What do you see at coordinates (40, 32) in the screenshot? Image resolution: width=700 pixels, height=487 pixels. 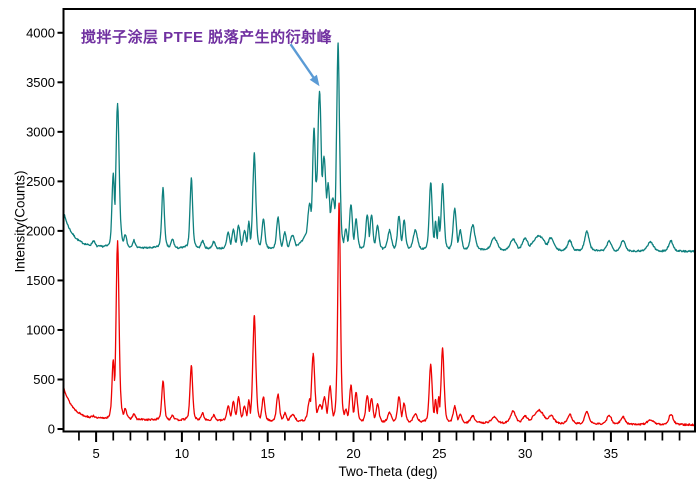 I see `y-tick-label: 4000` at bounding box center [40, 32].